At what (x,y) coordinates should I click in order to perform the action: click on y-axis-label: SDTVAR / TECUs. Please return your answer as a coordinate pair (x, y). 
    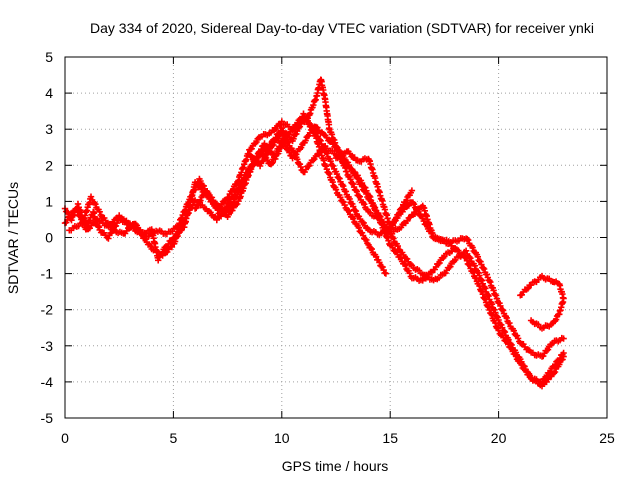
    Looking at the image, I should click on (13, 238).